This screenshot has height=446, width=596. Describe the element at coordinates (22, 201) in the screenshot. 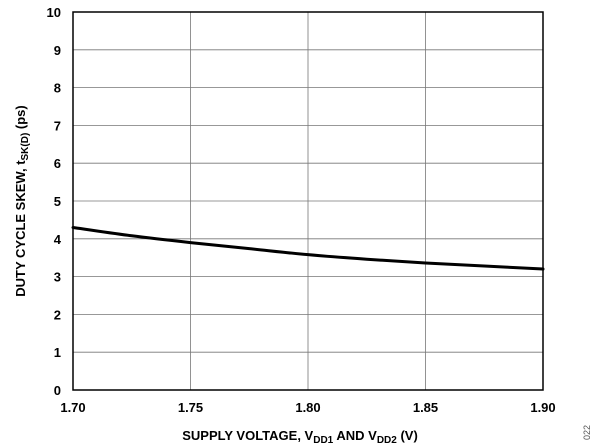

I see `y-axis-label: DUTY CYCLE SKEW, tSK(D) (ps)` at that location.